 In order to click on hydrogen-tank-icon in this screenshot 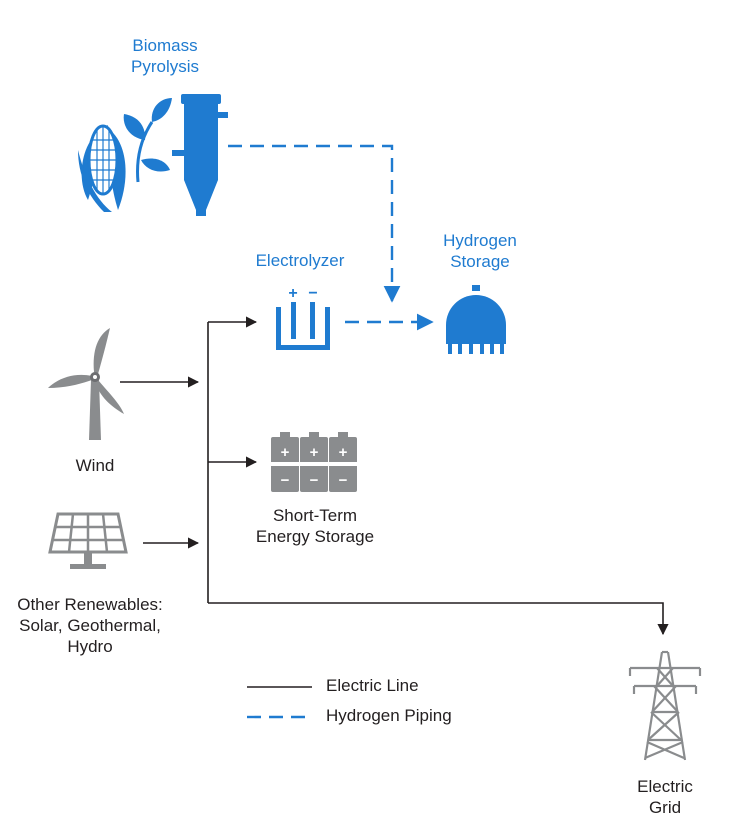, I will do `click(476, 319)`.